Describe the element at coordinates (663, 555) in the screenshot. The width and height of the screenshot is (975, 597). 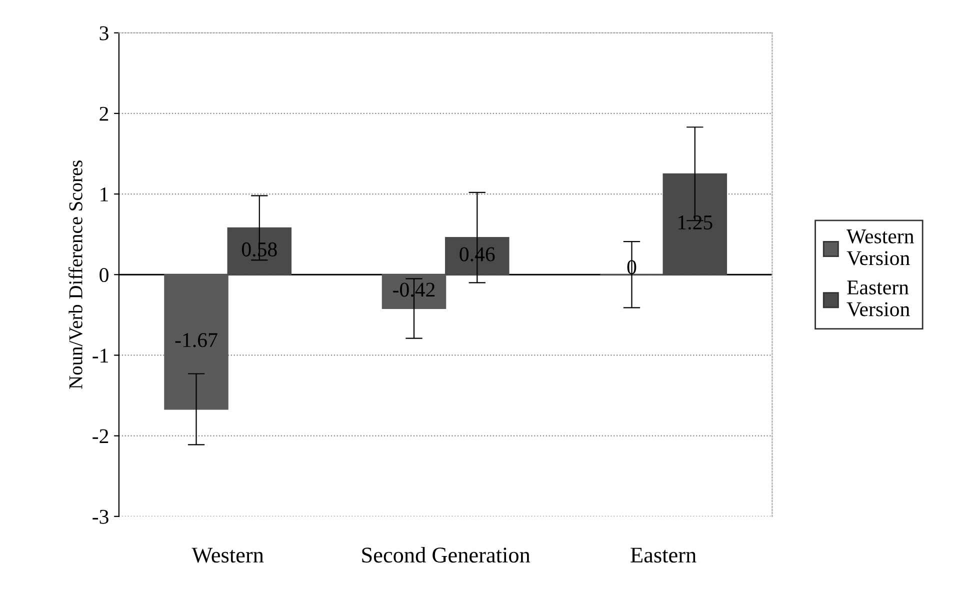
I see `x-tick-label: Eastern` at that location.